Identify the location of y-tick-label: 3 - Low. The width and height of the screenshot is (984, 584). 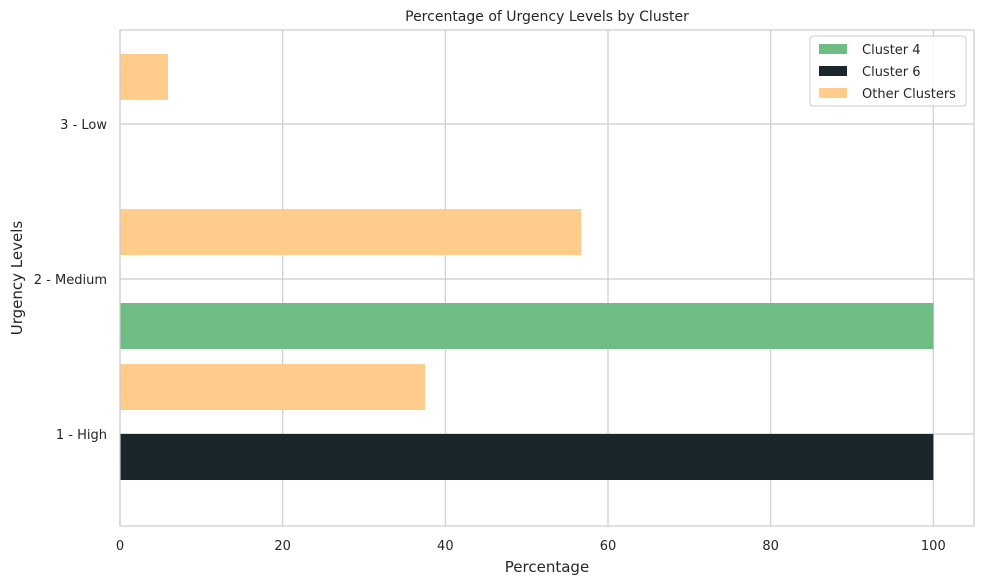
(83, 125).